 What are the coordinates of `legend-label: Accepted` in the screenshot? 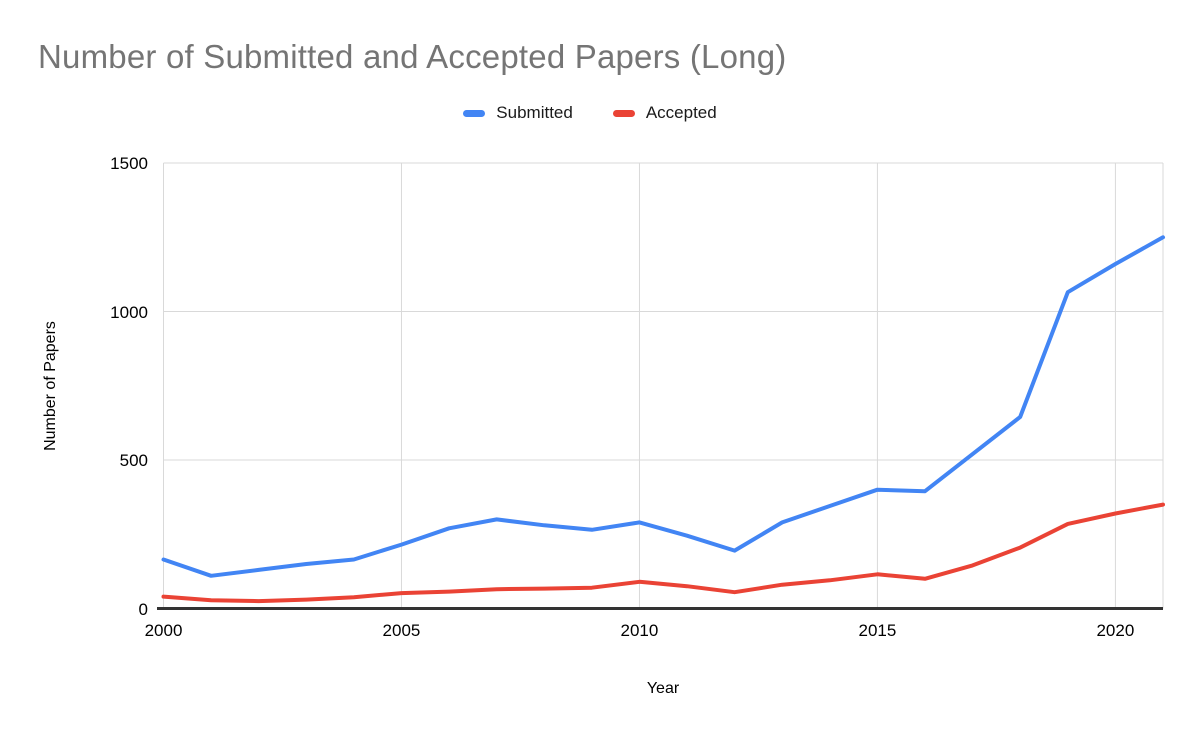 It's located at (681, 112).